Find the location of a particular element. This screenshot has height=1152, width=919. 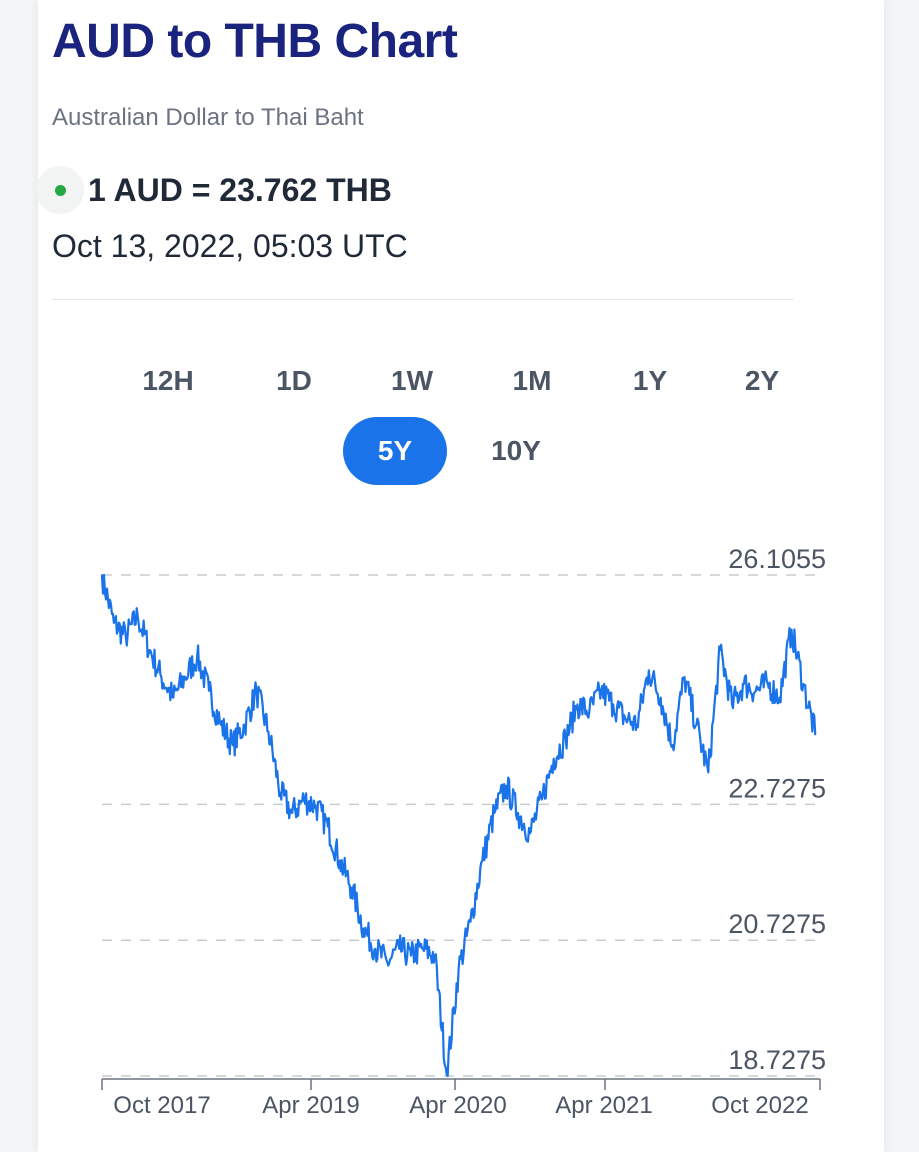

range-button-5y: 5Y is located at coordinates (395, 451).